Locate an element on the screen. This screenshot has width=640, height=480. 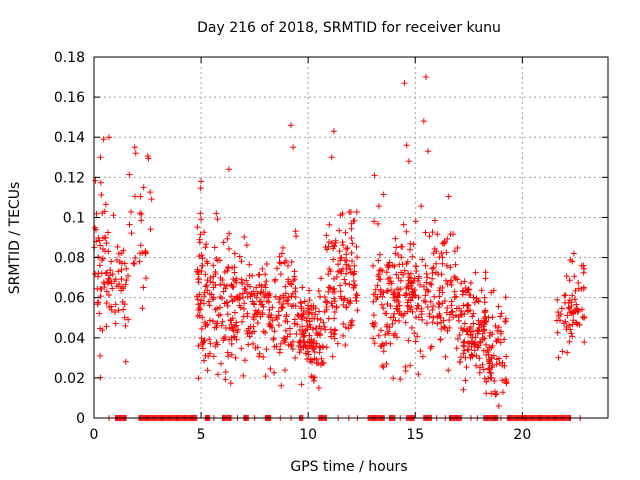
x-tick-labels: 0 5 10 15 20 is located at coordinates (311, 435).